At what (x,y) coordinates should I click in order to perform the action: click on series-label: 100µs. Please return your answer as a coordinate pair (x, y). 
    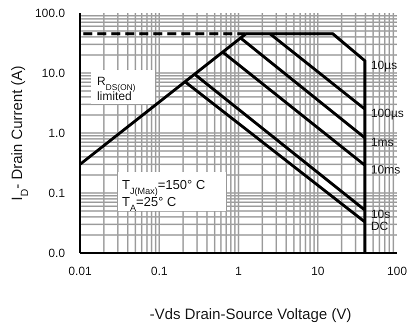
    Looking at the image, I should click on (387, 113).